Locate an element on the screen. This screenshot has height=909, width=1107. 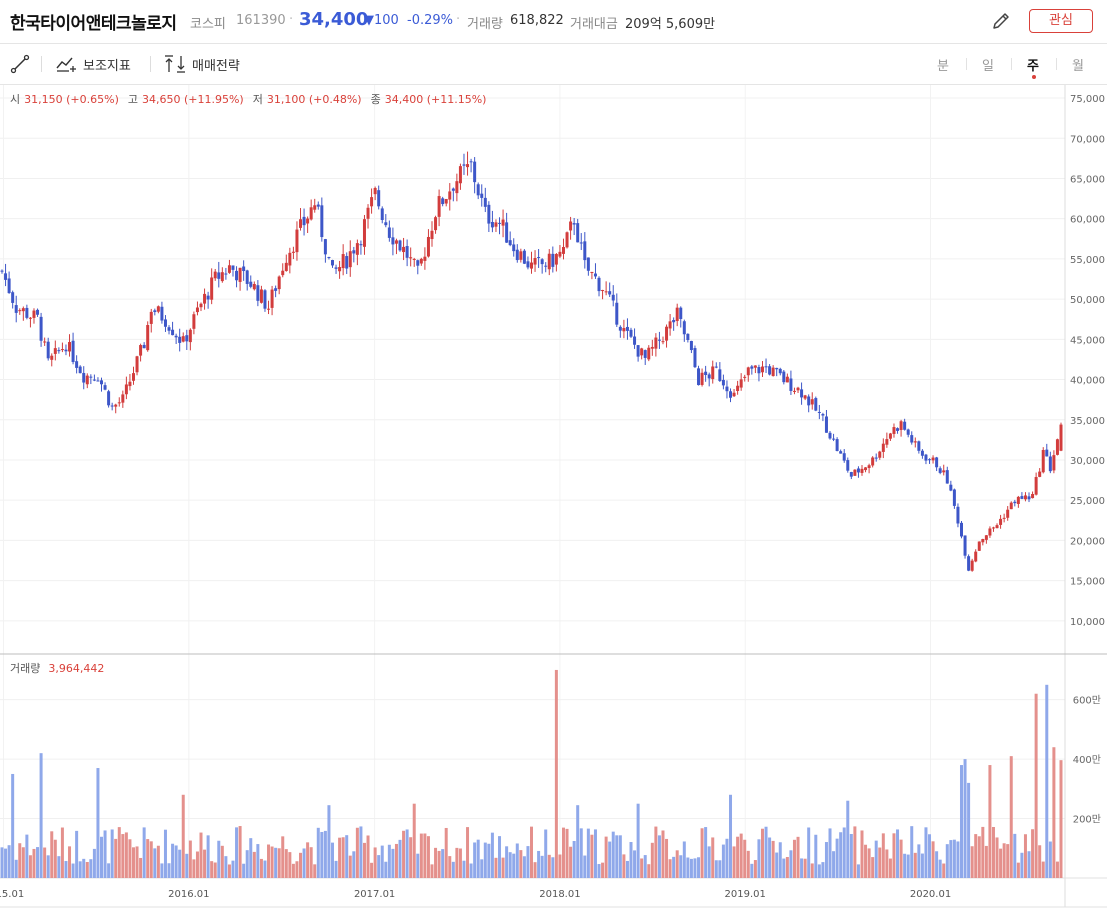
volume-panel-title: 거래량 3,964,442 is located at coordinates (57, 668).